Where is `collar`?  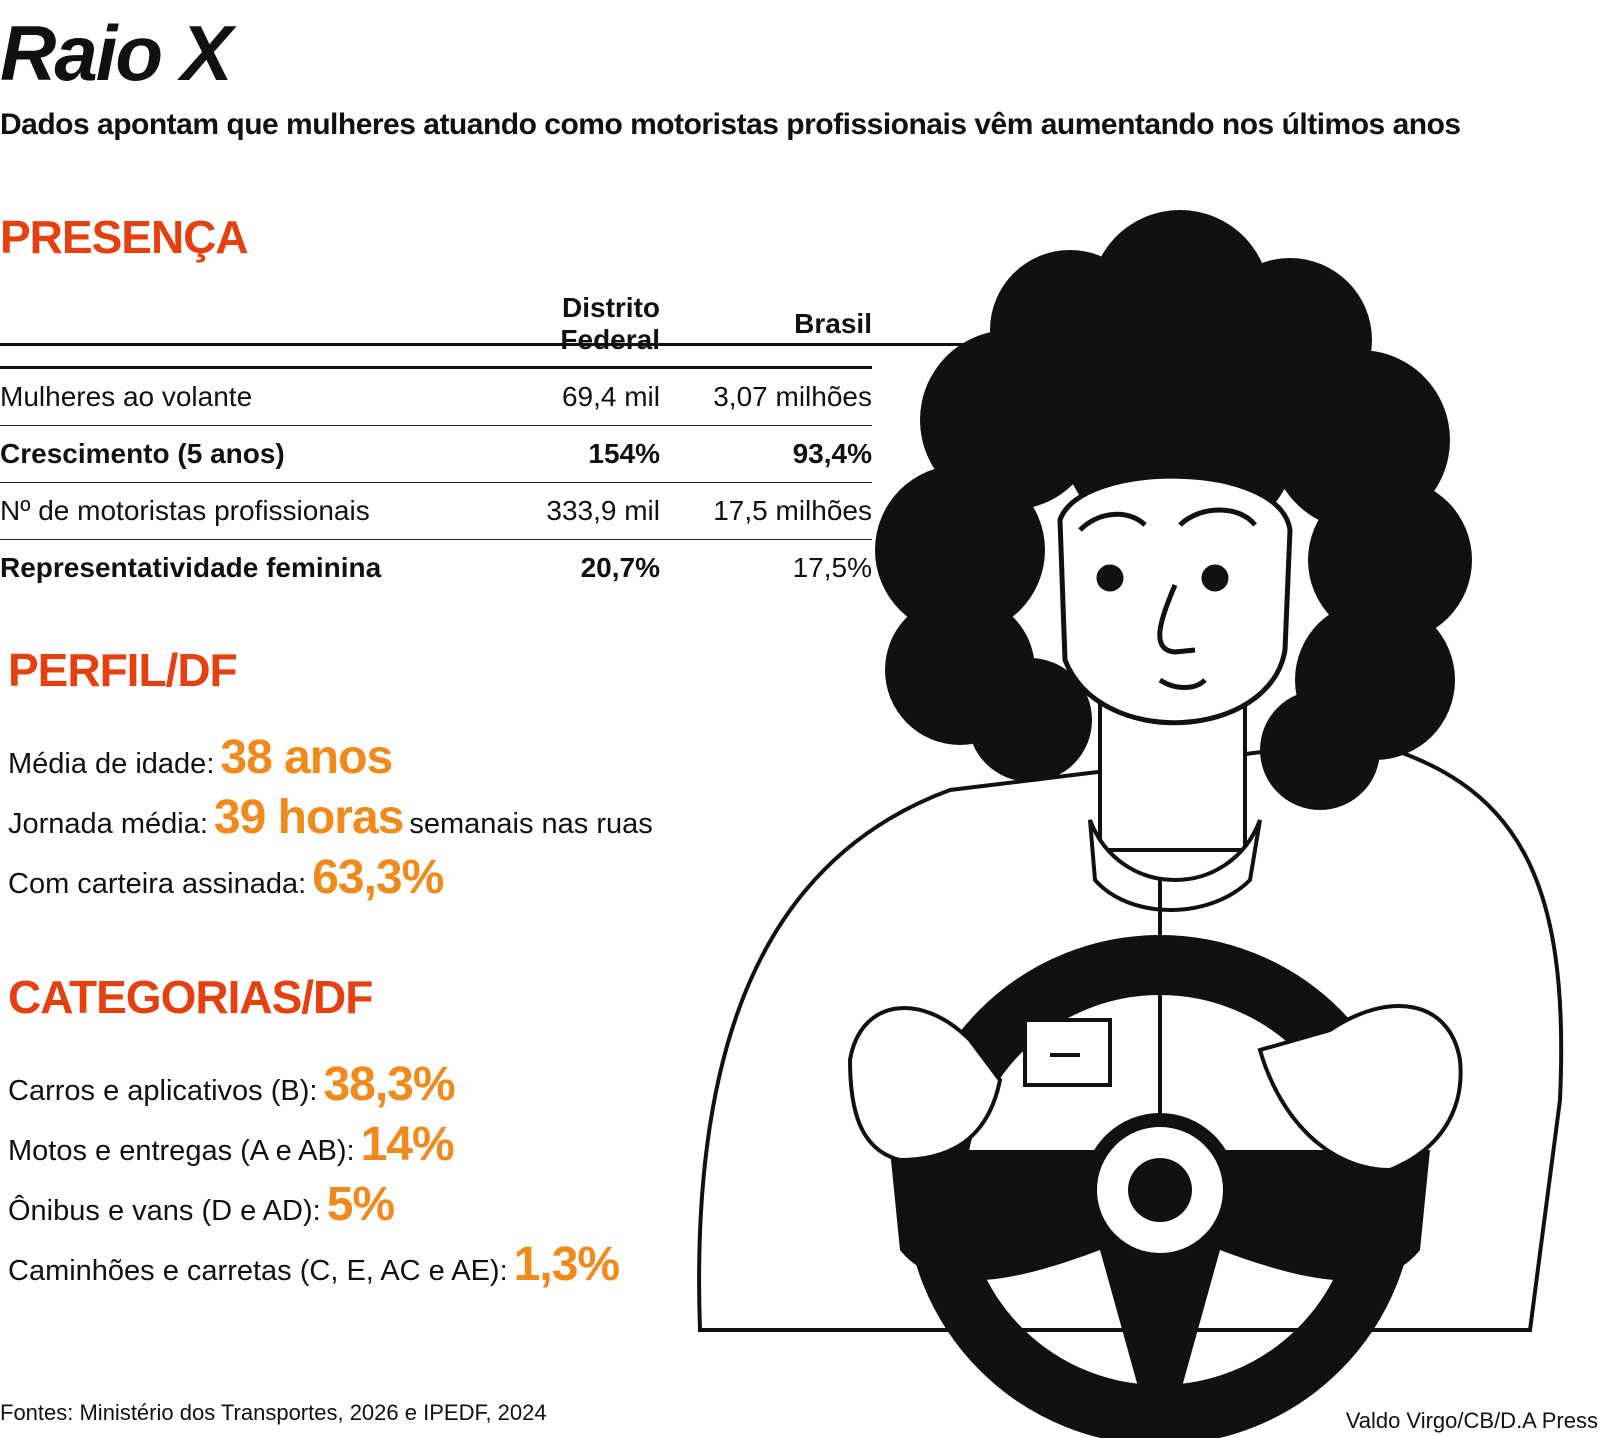 collar is located at coordinates (1175, 865).